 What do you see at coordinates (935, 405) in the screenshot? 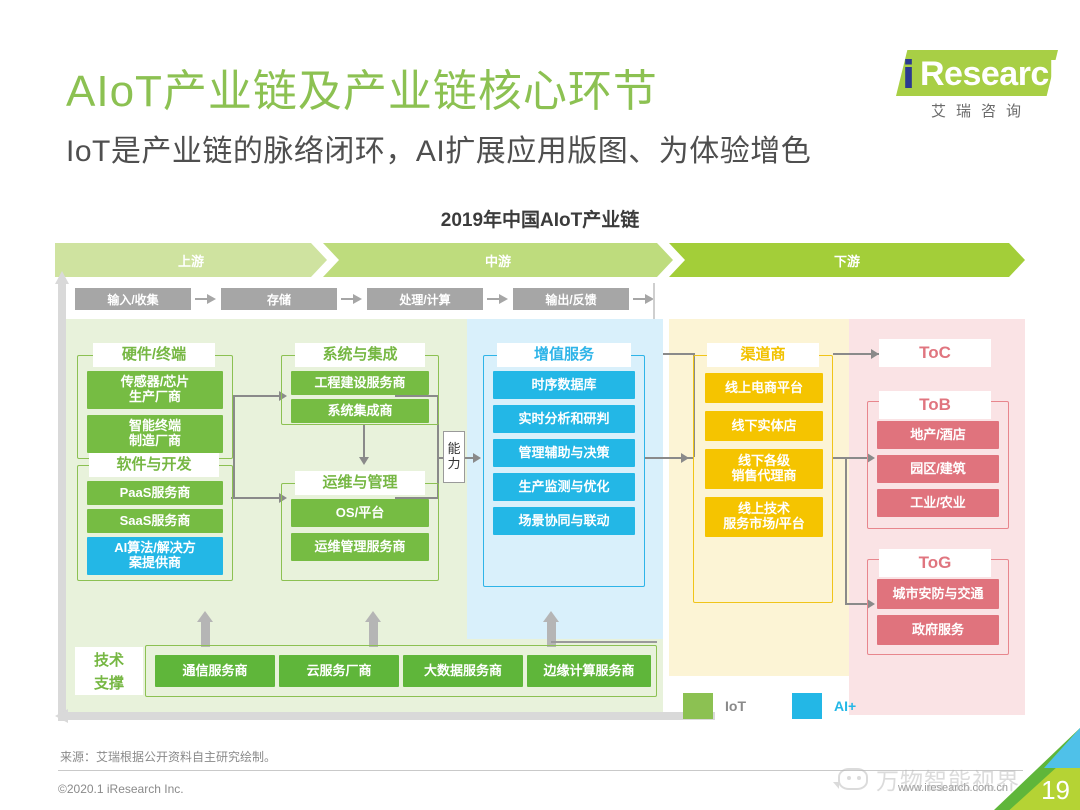
I see `group-tob-label: ToB` at bounding box center [935, 405].